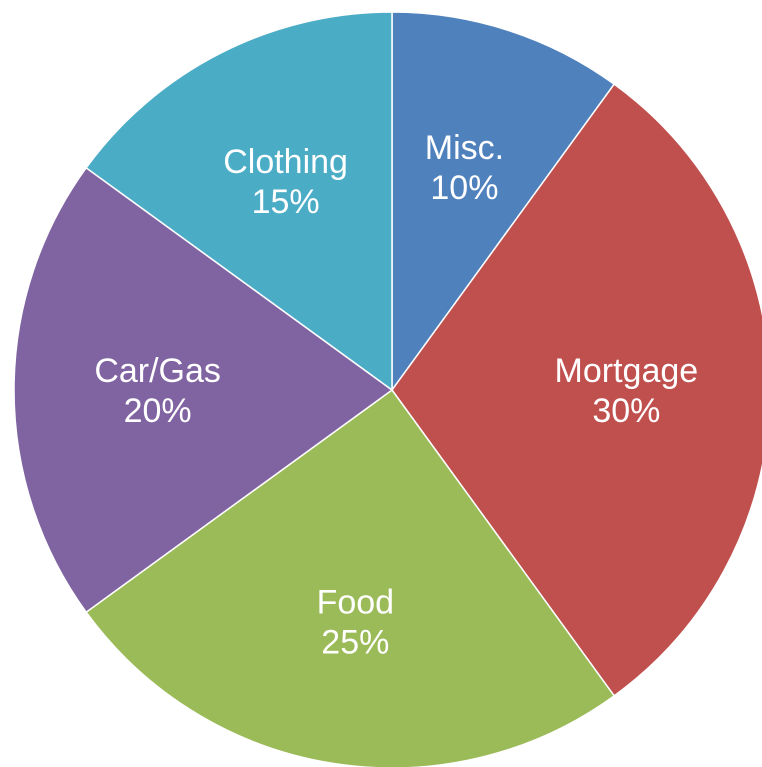  Describe the element at coordinates (157, 371) in the screenshot. I see `slice-label-car-gas: Car/Gas` at that location.